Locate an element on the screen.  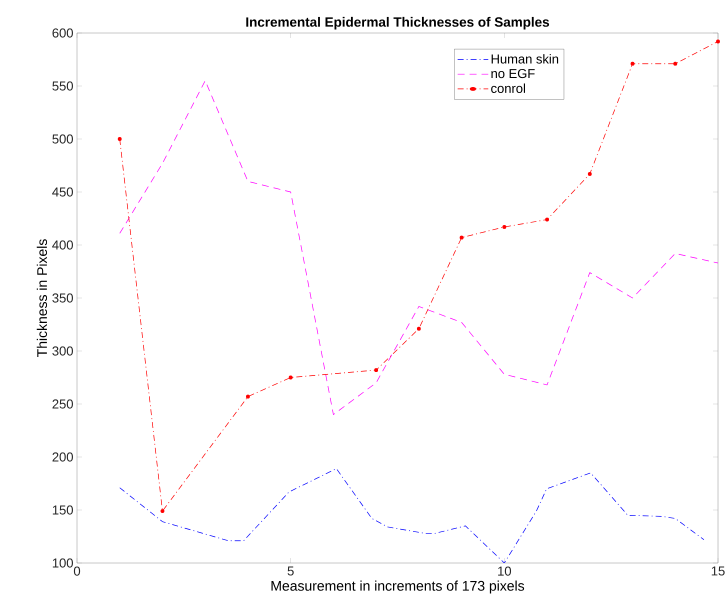
x-tick-label: 15 is located at coordinates (718, 571).